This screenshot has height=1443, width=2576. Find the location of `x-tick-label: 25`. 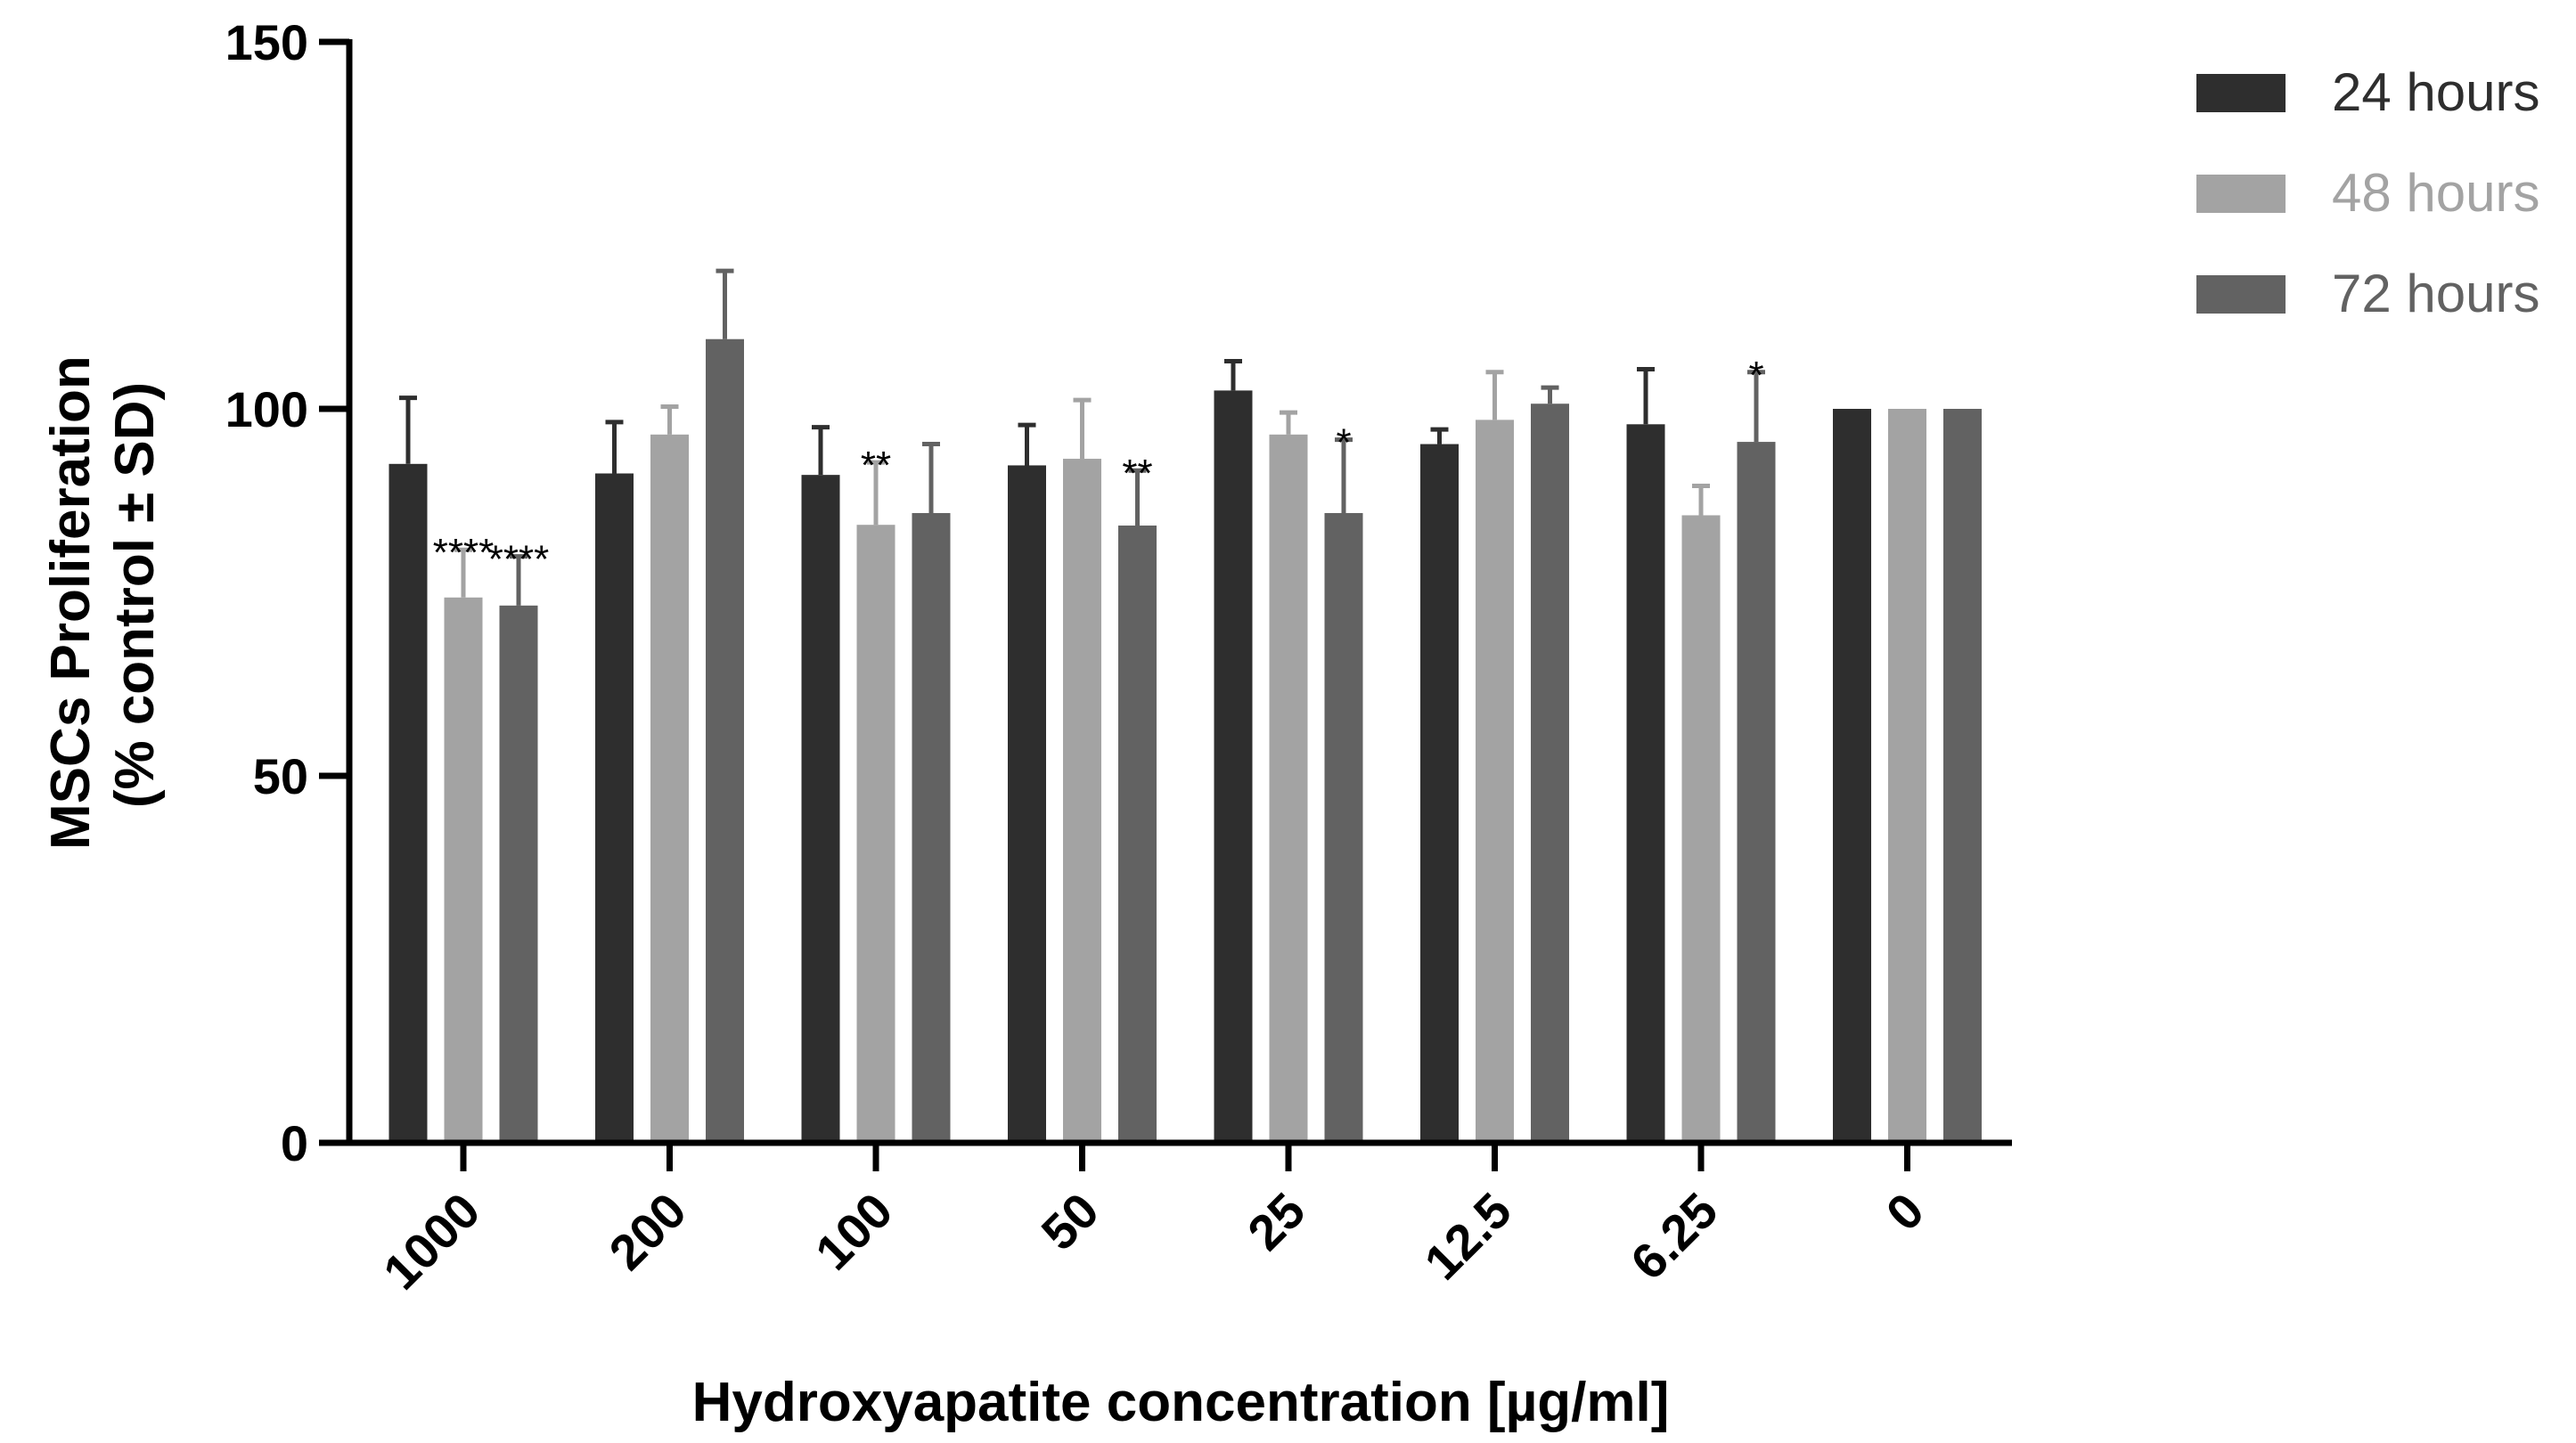

x-tick-label: 25 is located at coordinates (1276, 1221).